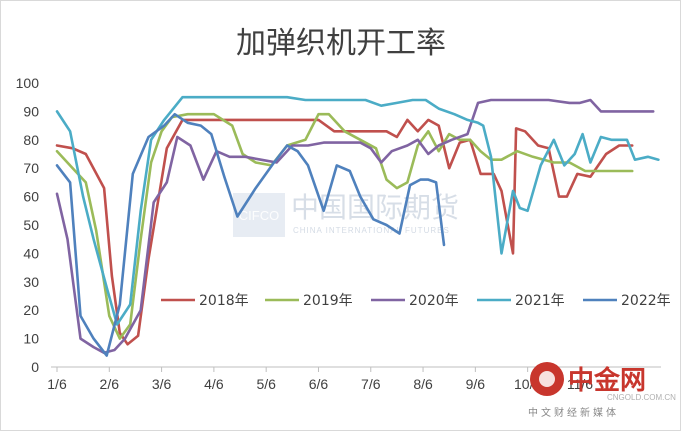  What do you see at coordinates (31, 253) in the screenshot?
I see `y-tick-label: 40` at bounding box center [31, 253].